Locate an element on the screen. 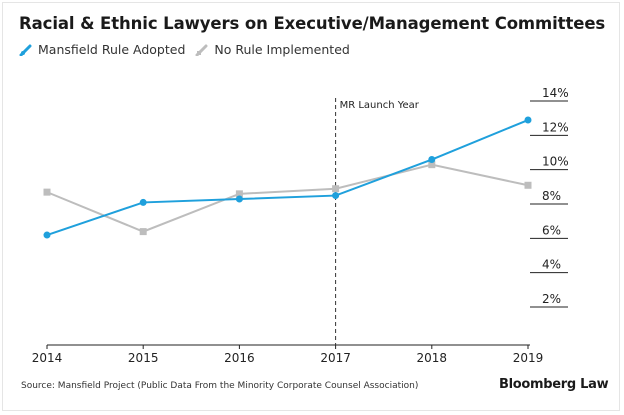 This screenshot has width=624, height=415. legend-label-mansfield: Mansfield Rule Adopted is located at coordinates (112, 49).